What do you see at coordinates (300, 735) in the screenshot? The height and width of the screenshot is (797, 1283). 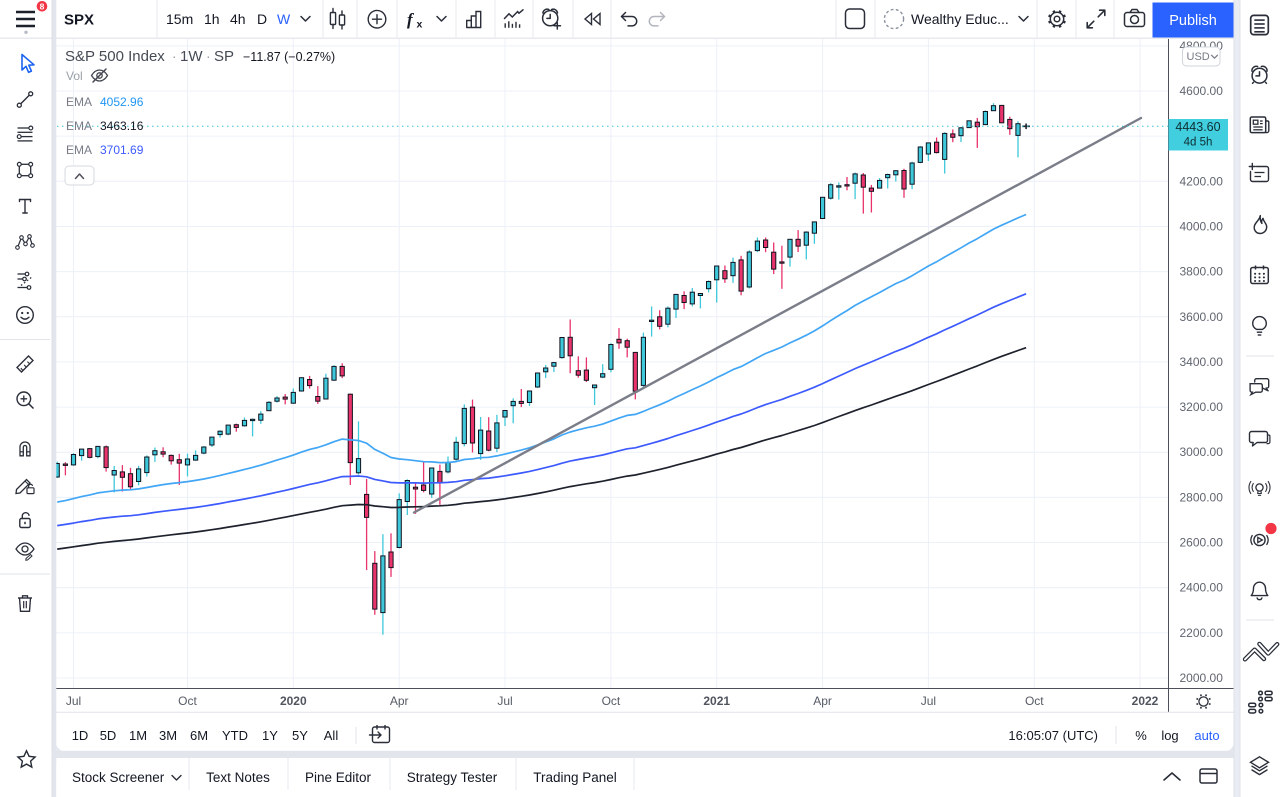 I see `svg-text: 5Y` at bounding box center [300, 735].